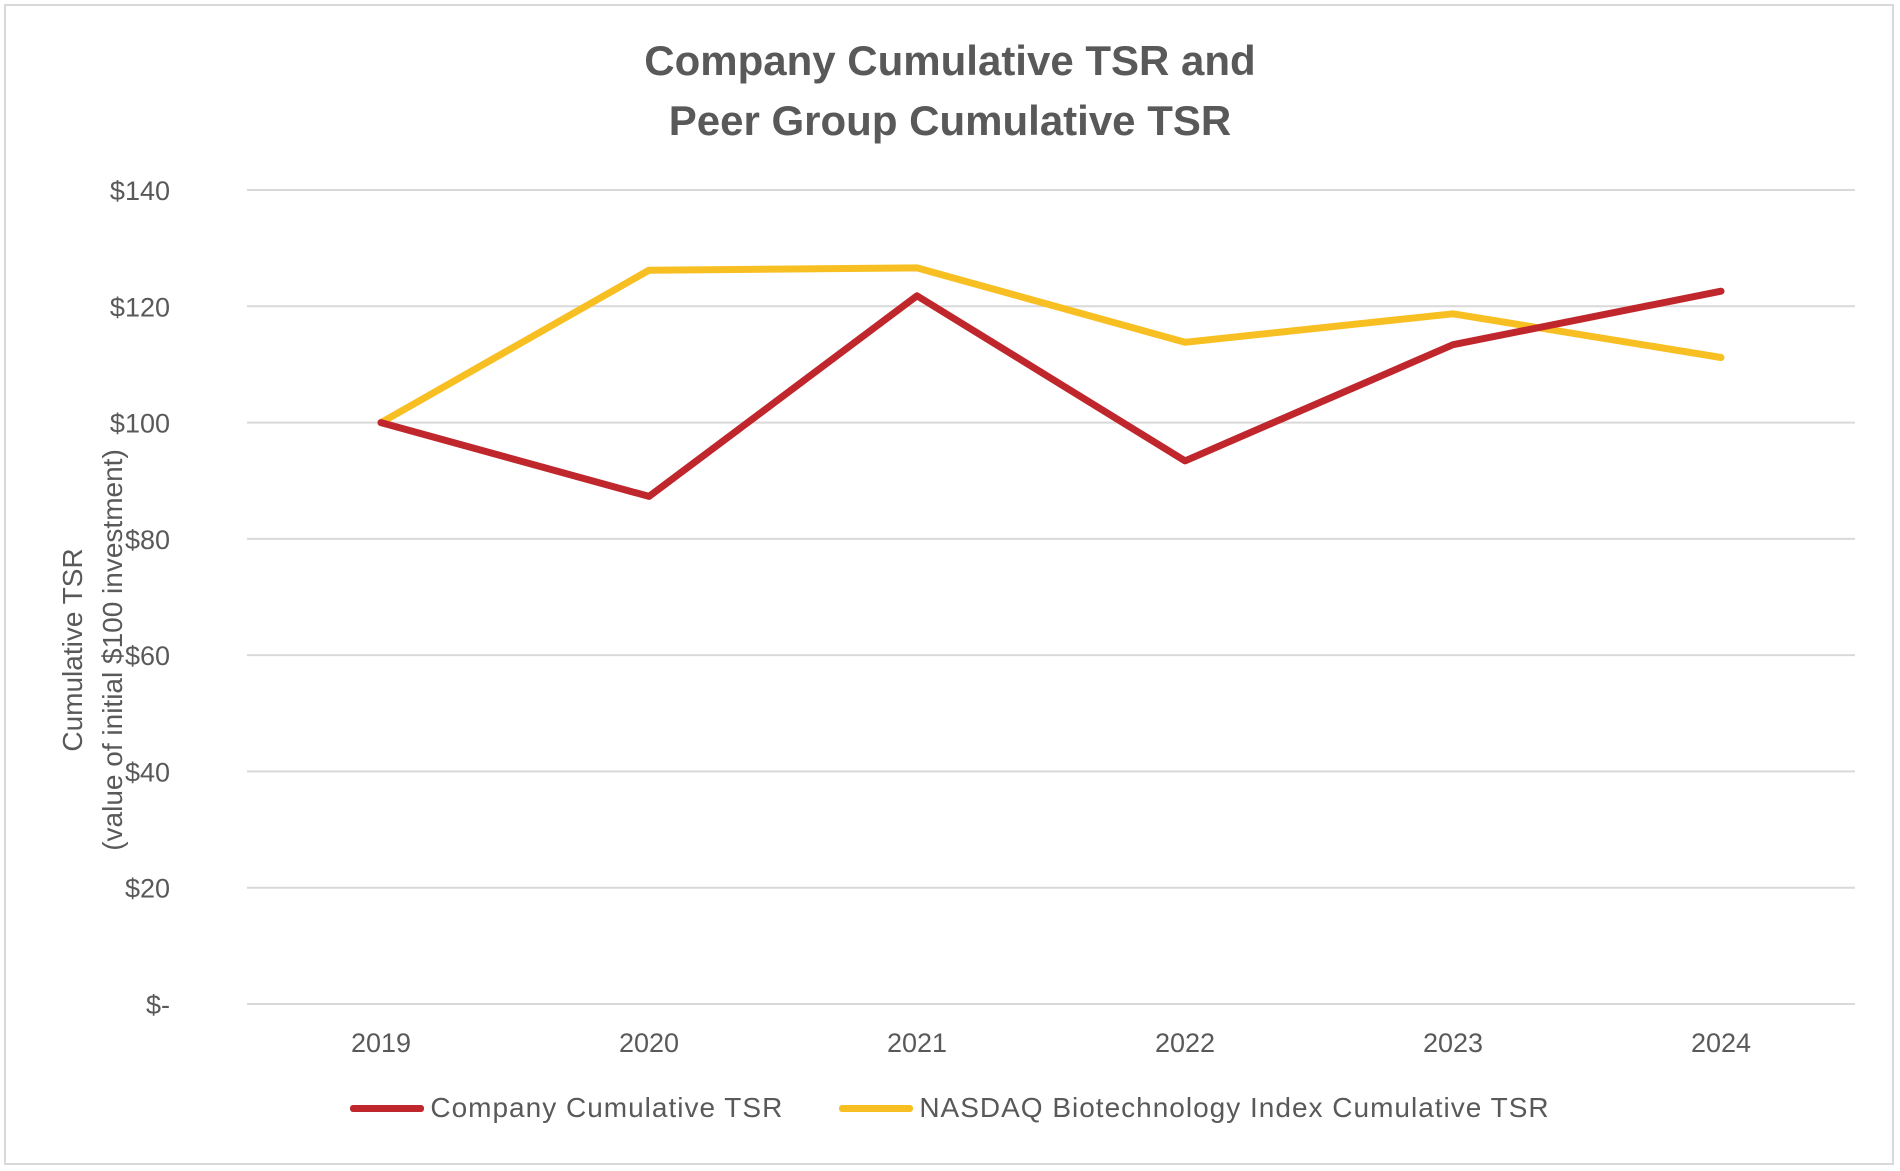 The image size is (1900, 1171). What do you see at coordinates (381, 1043) in the screenshot?
I see `x-tick-label: 2019` at bounding box center [381, 1043].